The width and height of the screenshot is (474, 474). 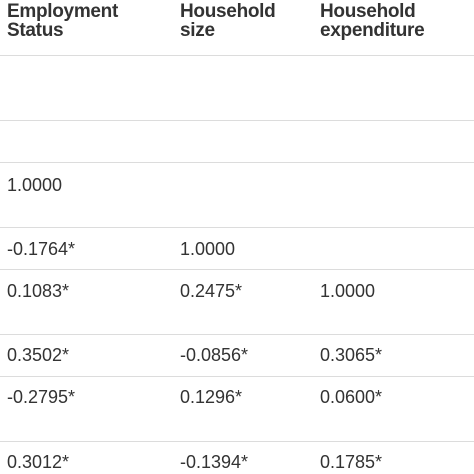 What do you see at coordinates (38, 462) in the screenshot?
I see `table-cell: 0.3012*` at bounding box center [38, 462].